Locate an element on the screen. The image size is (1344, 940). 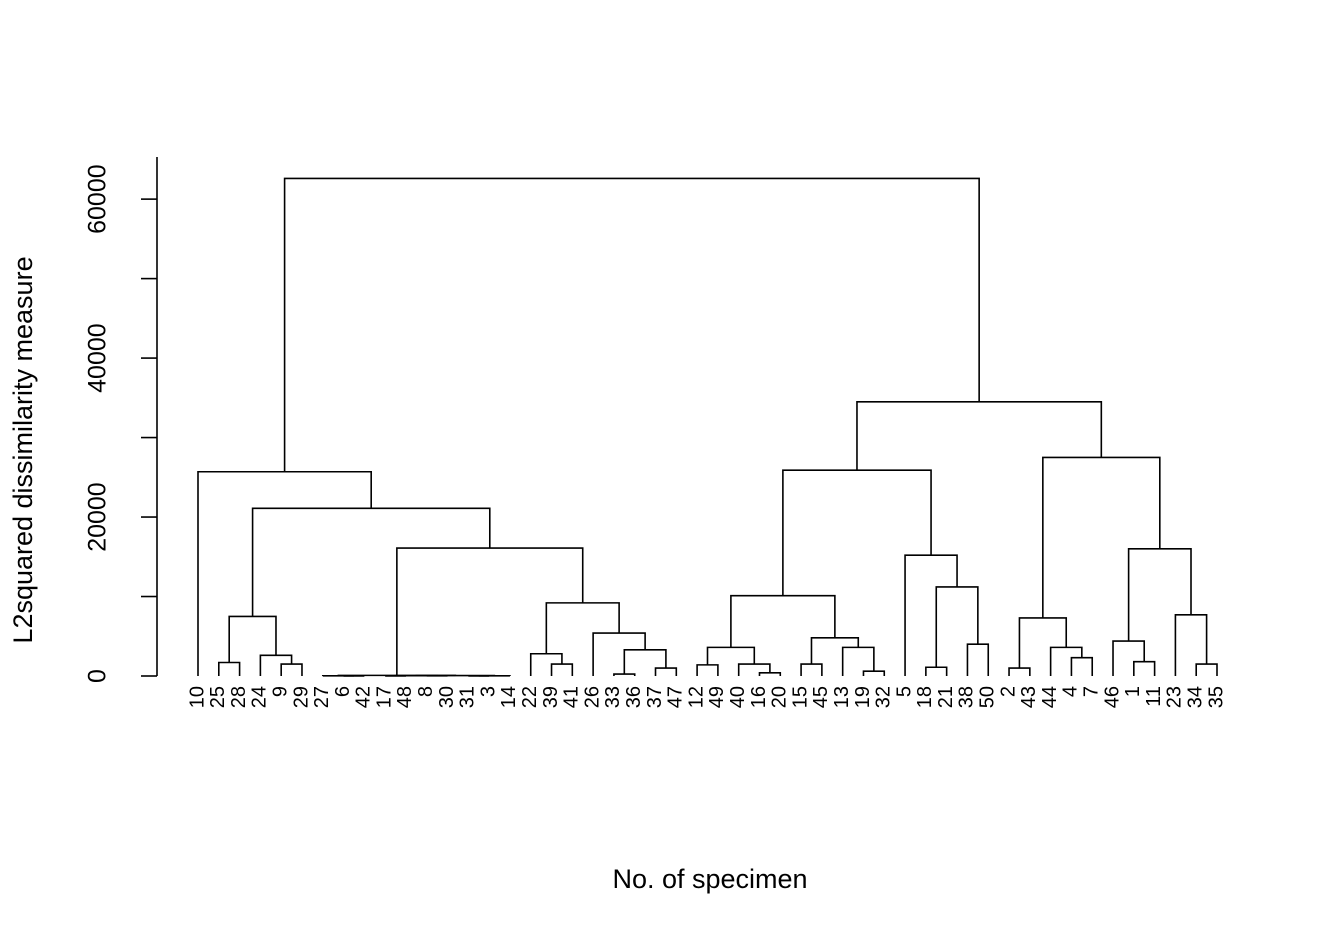
leaf-label: 32 is located at coordinates (884, 697).